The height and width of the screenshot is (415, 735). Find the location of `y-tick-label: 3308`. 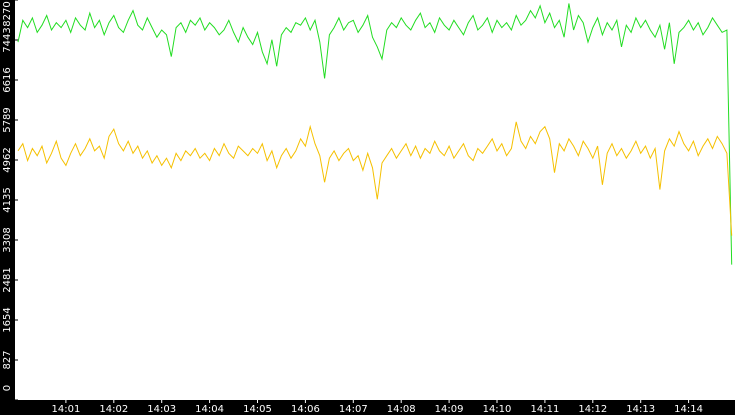

y-tick-label: 3308 is located at coordinates (7, 239).